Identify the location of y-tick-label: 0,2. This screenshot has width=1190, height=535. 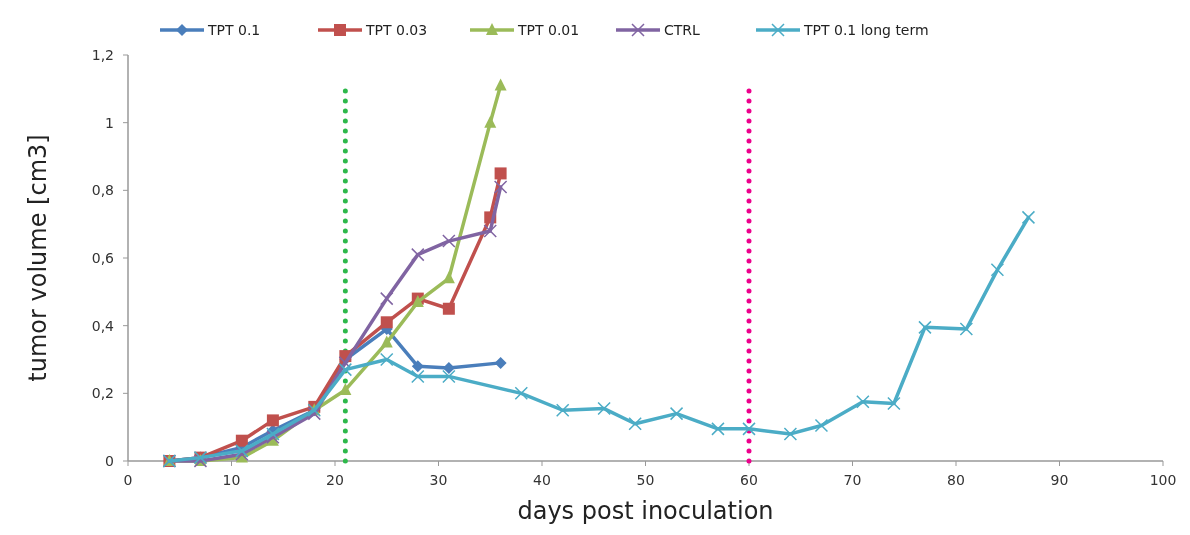
(102, 393).